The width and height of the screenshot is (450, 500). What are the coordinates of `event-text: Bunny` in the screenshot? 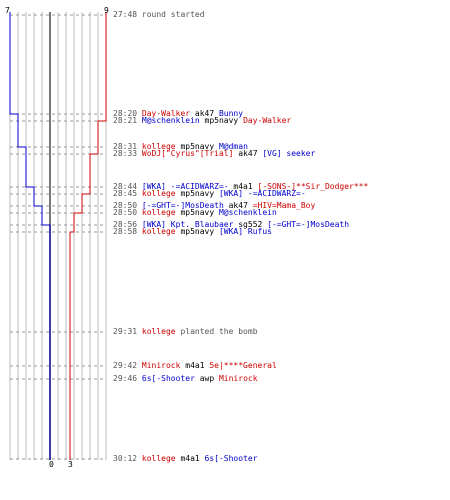 It's located at (231, 113).